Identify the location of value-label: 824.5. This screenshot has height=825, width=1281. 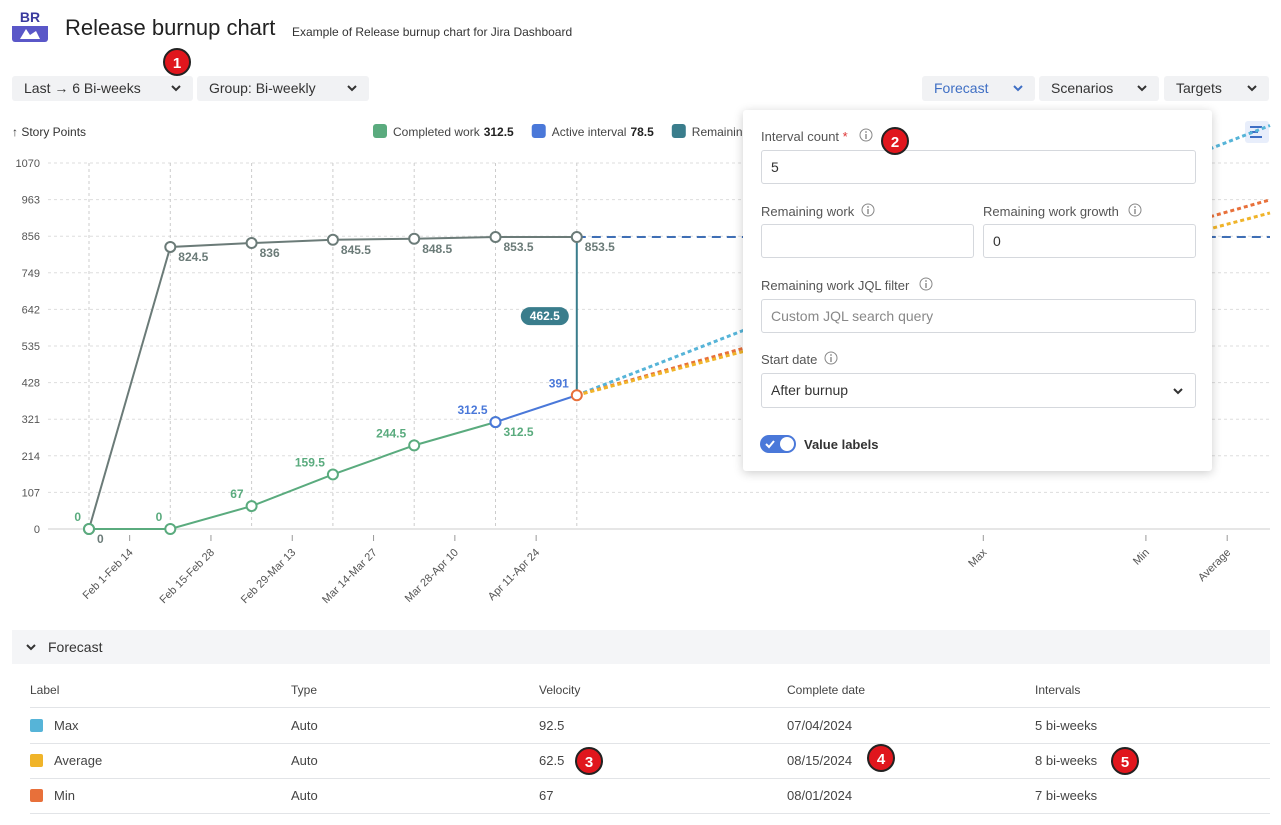
(193, 257).